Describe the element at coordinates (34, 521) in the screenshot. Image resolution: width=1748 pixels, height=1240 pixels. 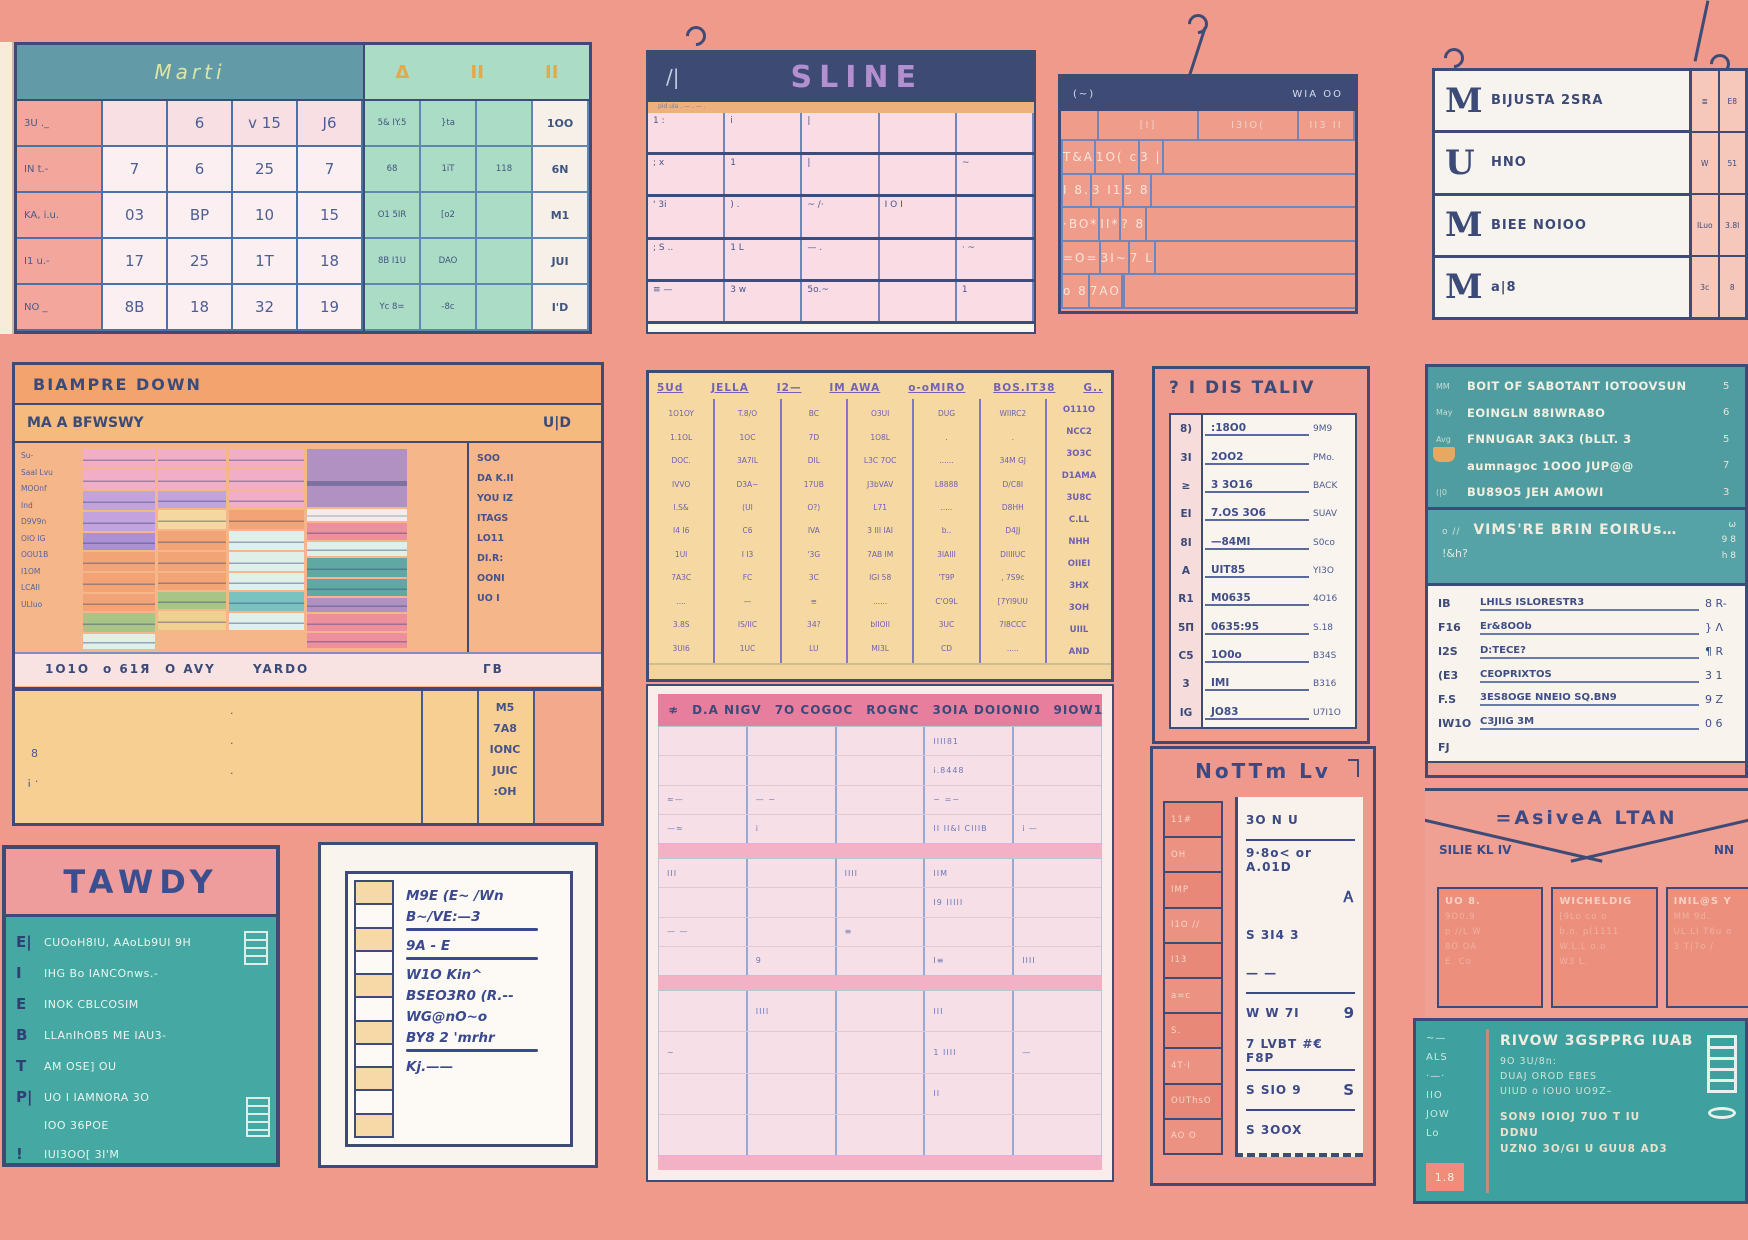
I see `schedule-row-label: D9V9n` at that location.